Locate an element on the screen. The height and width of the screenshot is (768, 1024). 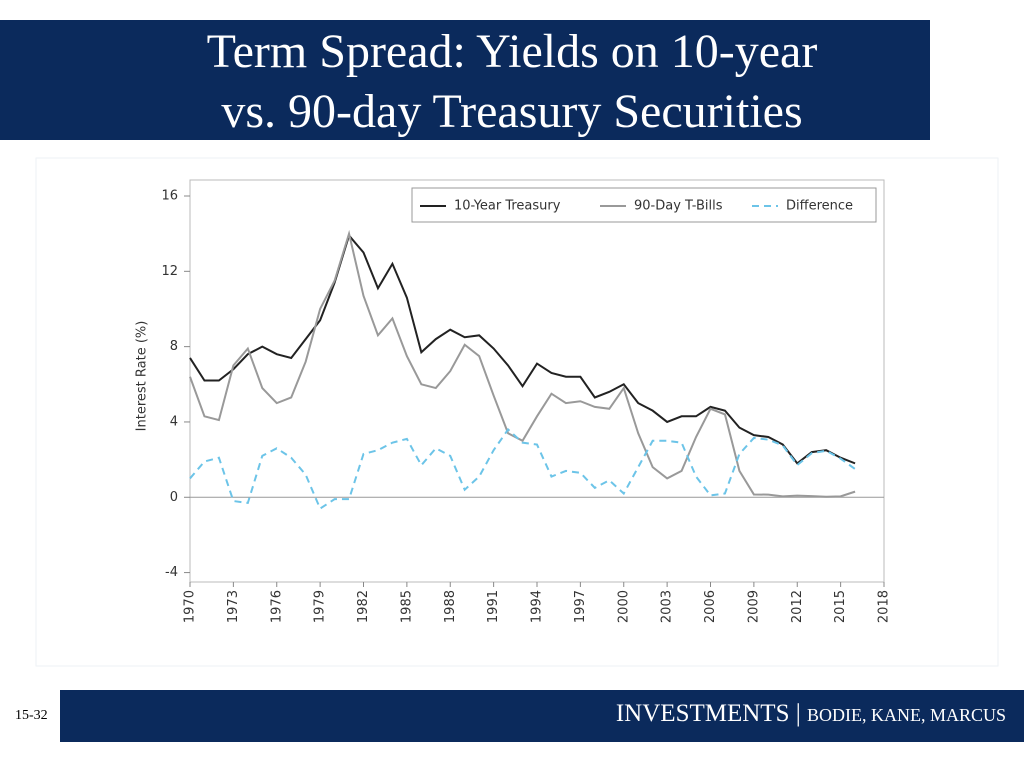
footer-bar is located at coordinates (542, 716).